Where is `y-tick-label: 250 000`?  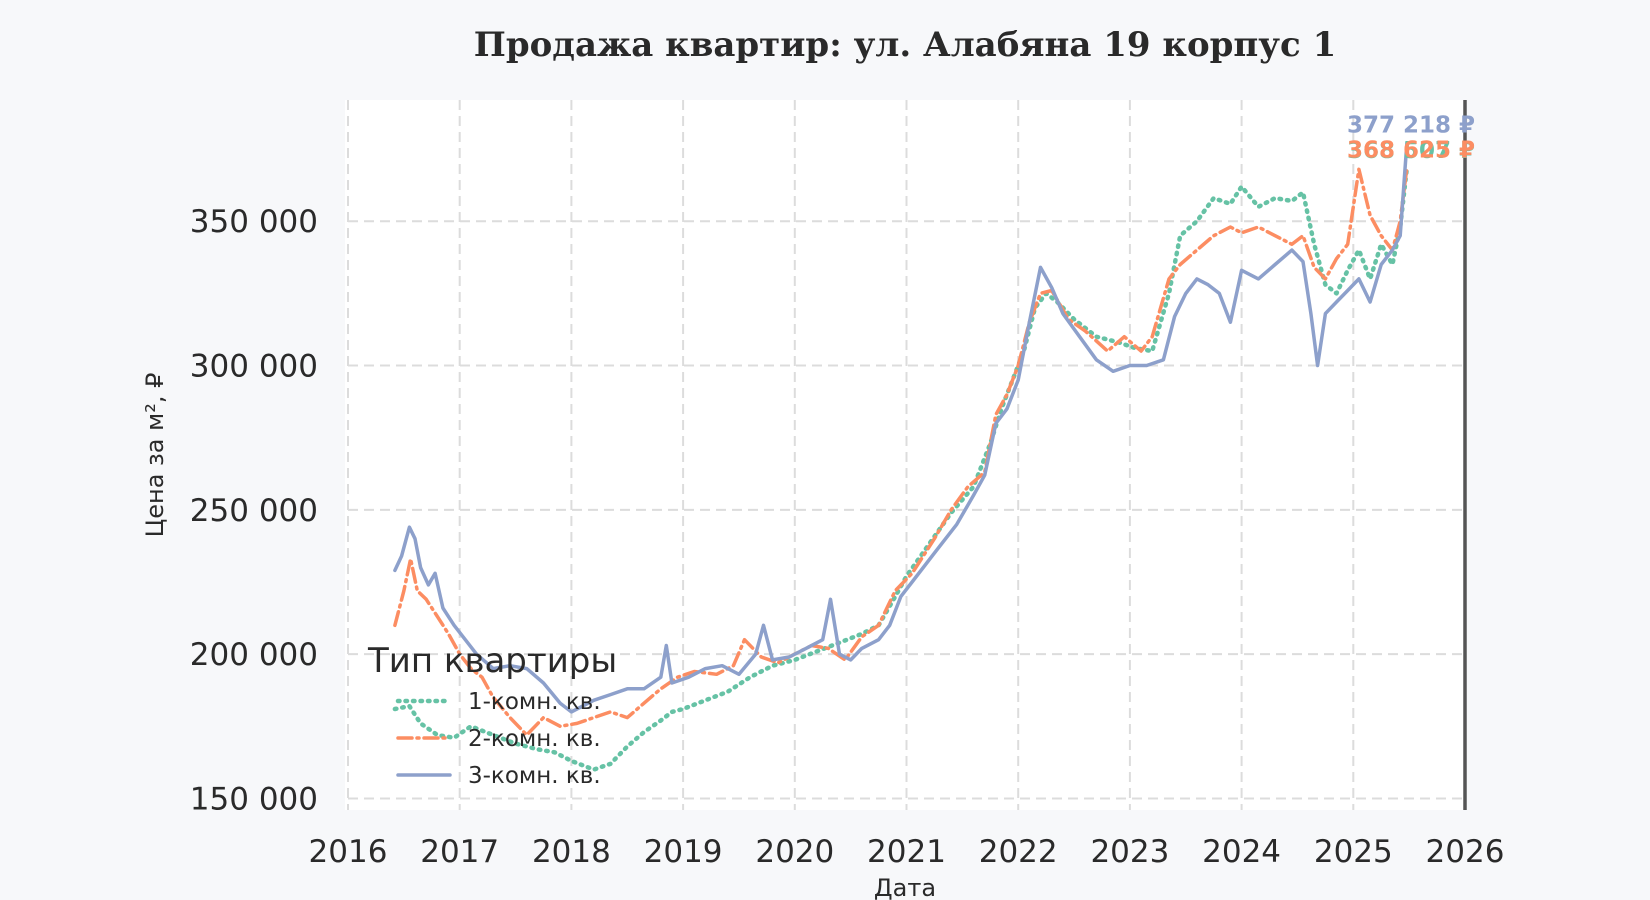 y-tick-label: 250 000 is located at coordinates (254, 511).